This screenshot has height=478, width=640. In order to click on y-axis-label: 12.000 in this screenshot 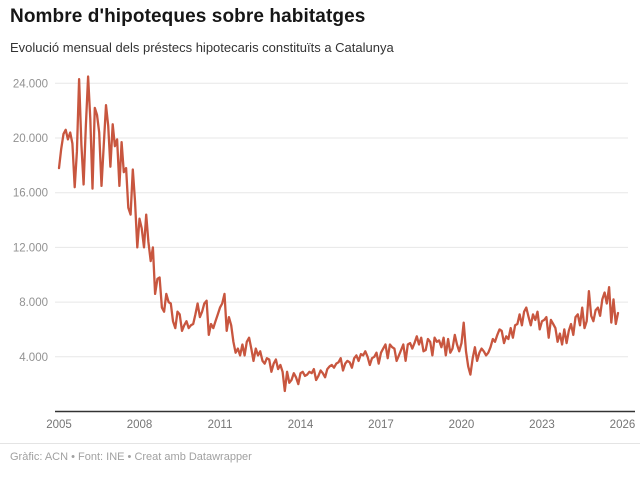, I will do `click(30, 248)`.